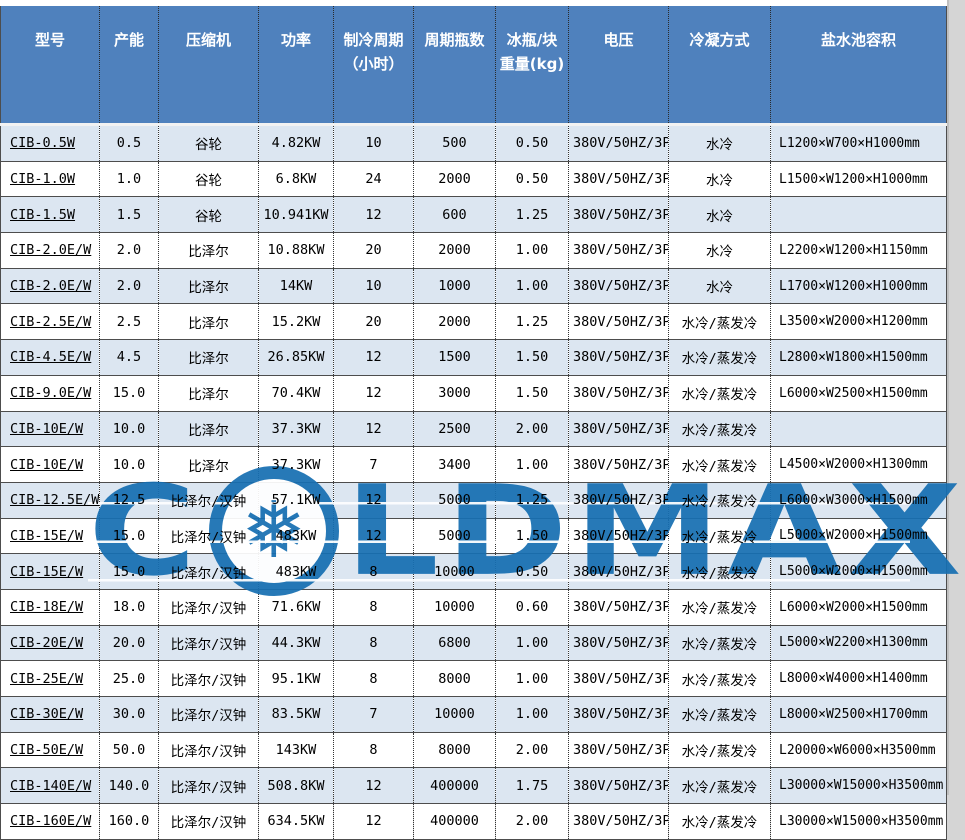 The height and width of the screenshot is (840, 965). Describe the element at coordinates (373, 66) in the screenshot. I see `column-header: 制冷周期 （小时）` at that location.